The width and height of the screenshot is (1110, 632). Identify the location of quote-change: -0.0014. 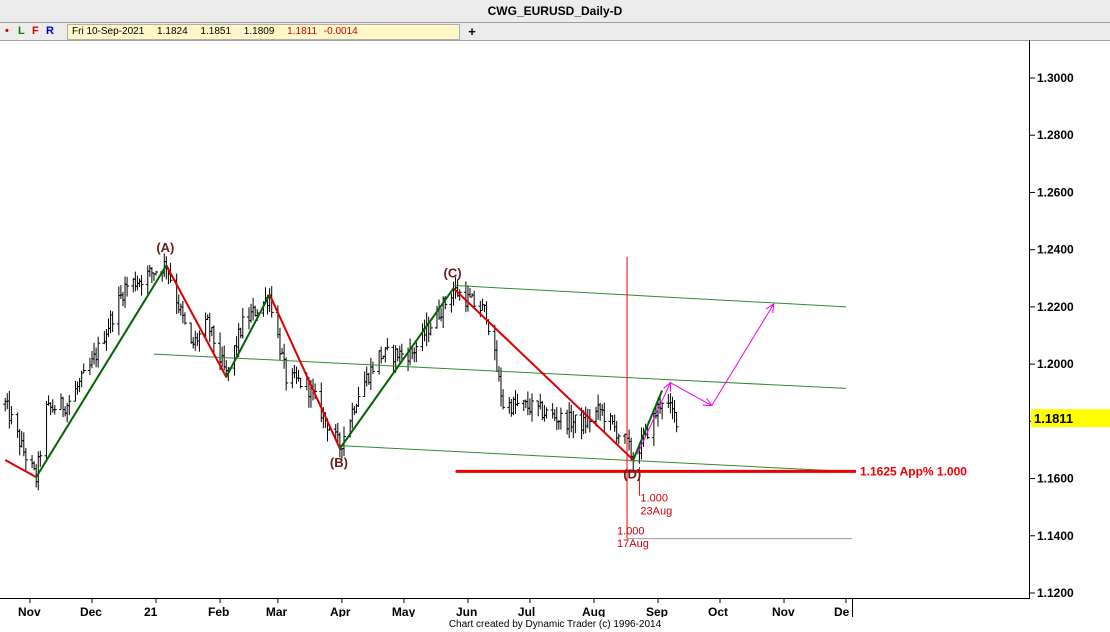
(340, 31).